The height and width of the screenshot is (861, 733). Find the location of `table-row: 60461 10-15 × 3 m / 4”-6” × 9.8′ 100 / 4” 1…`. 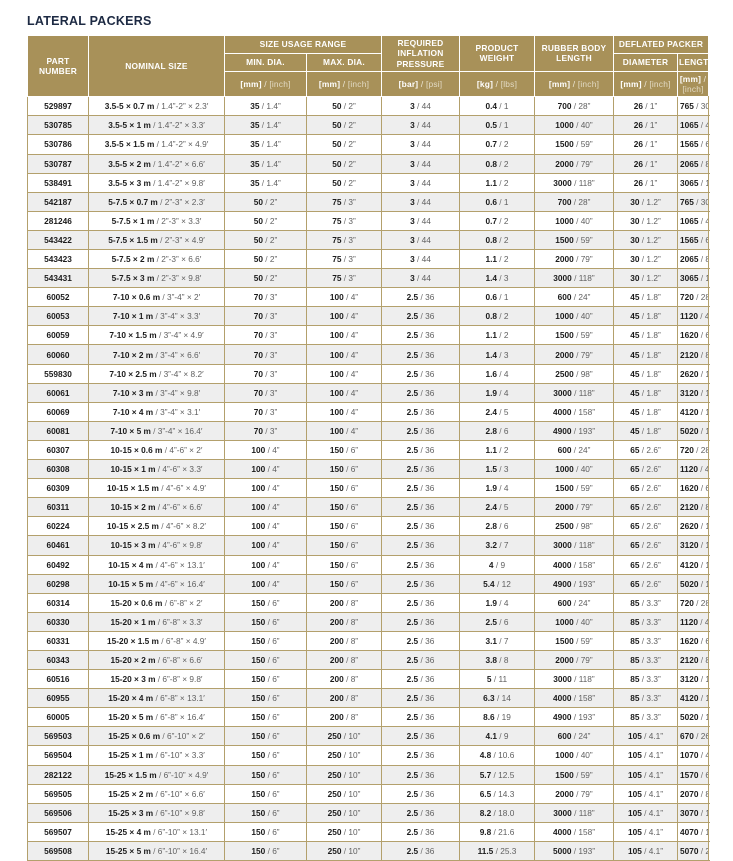

table-row: 60461 10-15 × 3 m / 4”-6” × 9.8′ 100 / 4” 1… is located at coordinates (368, 545).